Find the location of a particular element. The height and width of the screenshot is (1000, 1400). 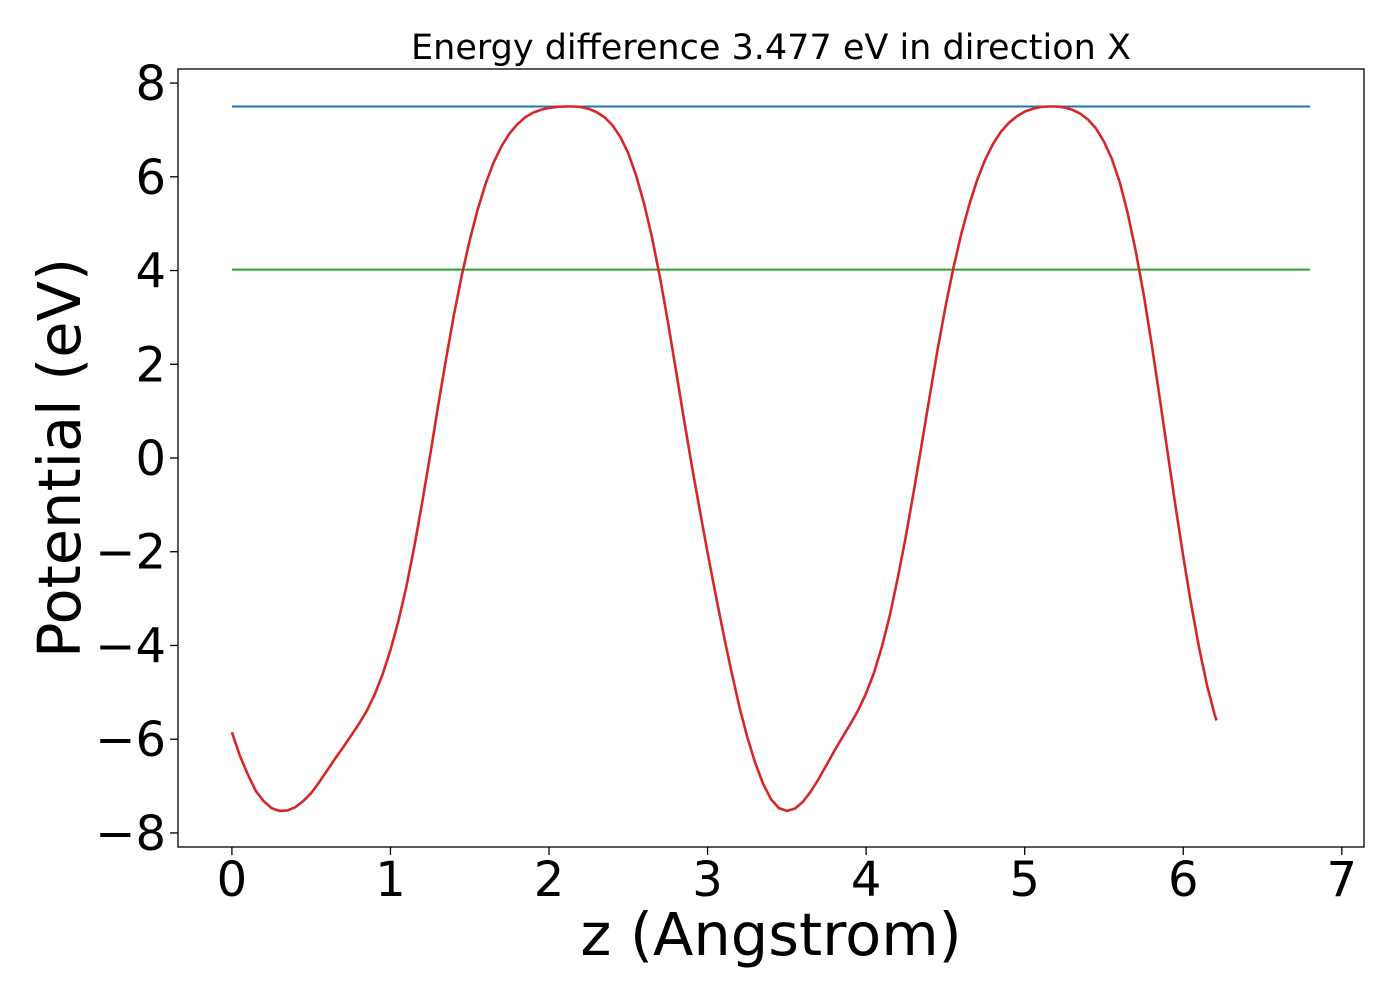

x-tick-label: 0 is located at coordinates (232, 880).